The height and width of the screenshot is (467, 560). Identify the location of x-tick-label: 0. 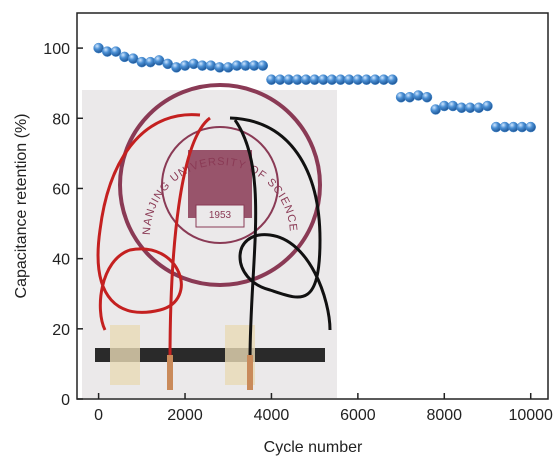
(98, 415).